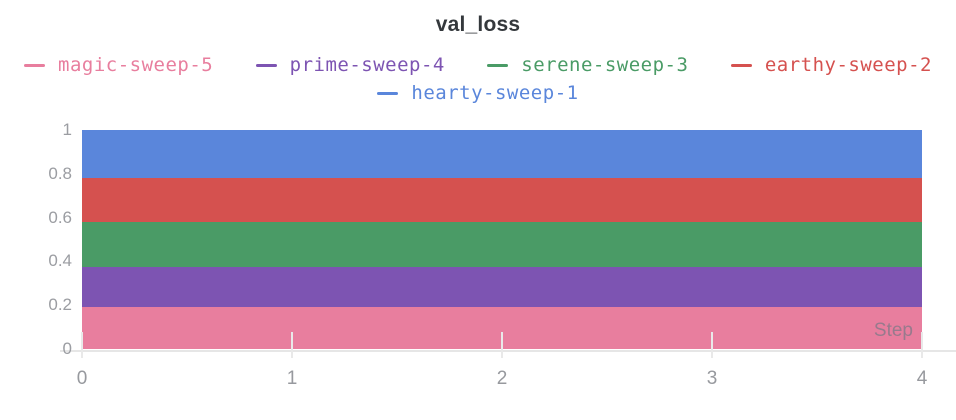 This screenshot has height=420, width=956. Describe the element at coordinates (36, 239) in the screenshot. I see `y-axis-labels: 0 0.2 0.4 0.6 0.8 1` at that location.